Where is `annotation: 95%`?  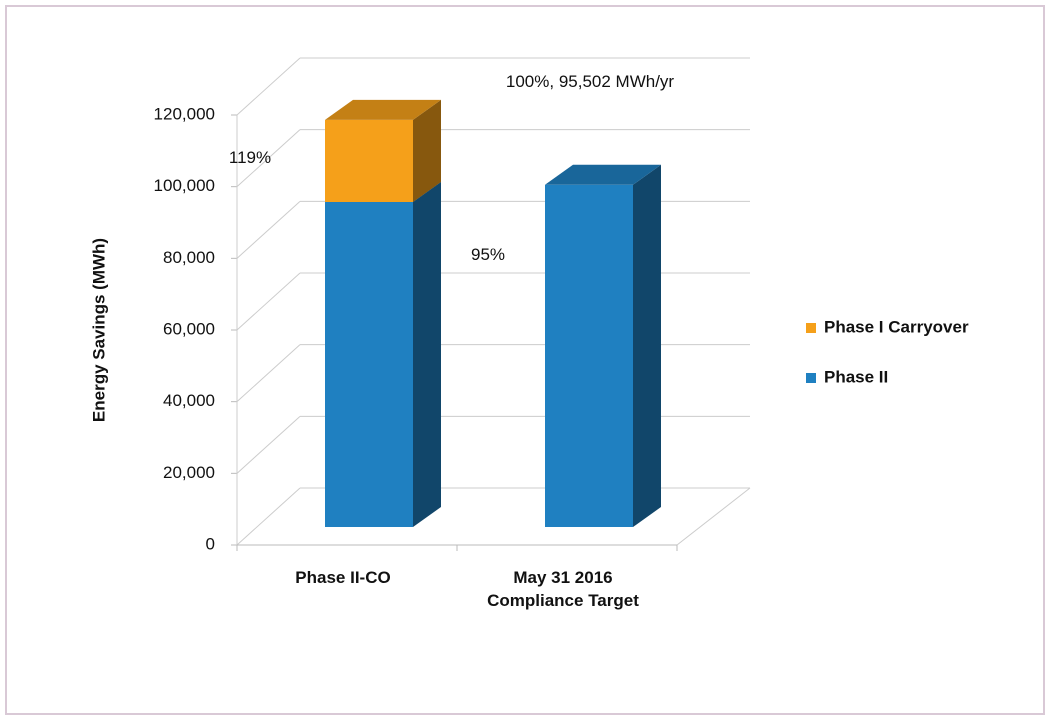
annotation: 95% is located at coordinates (488, 254).